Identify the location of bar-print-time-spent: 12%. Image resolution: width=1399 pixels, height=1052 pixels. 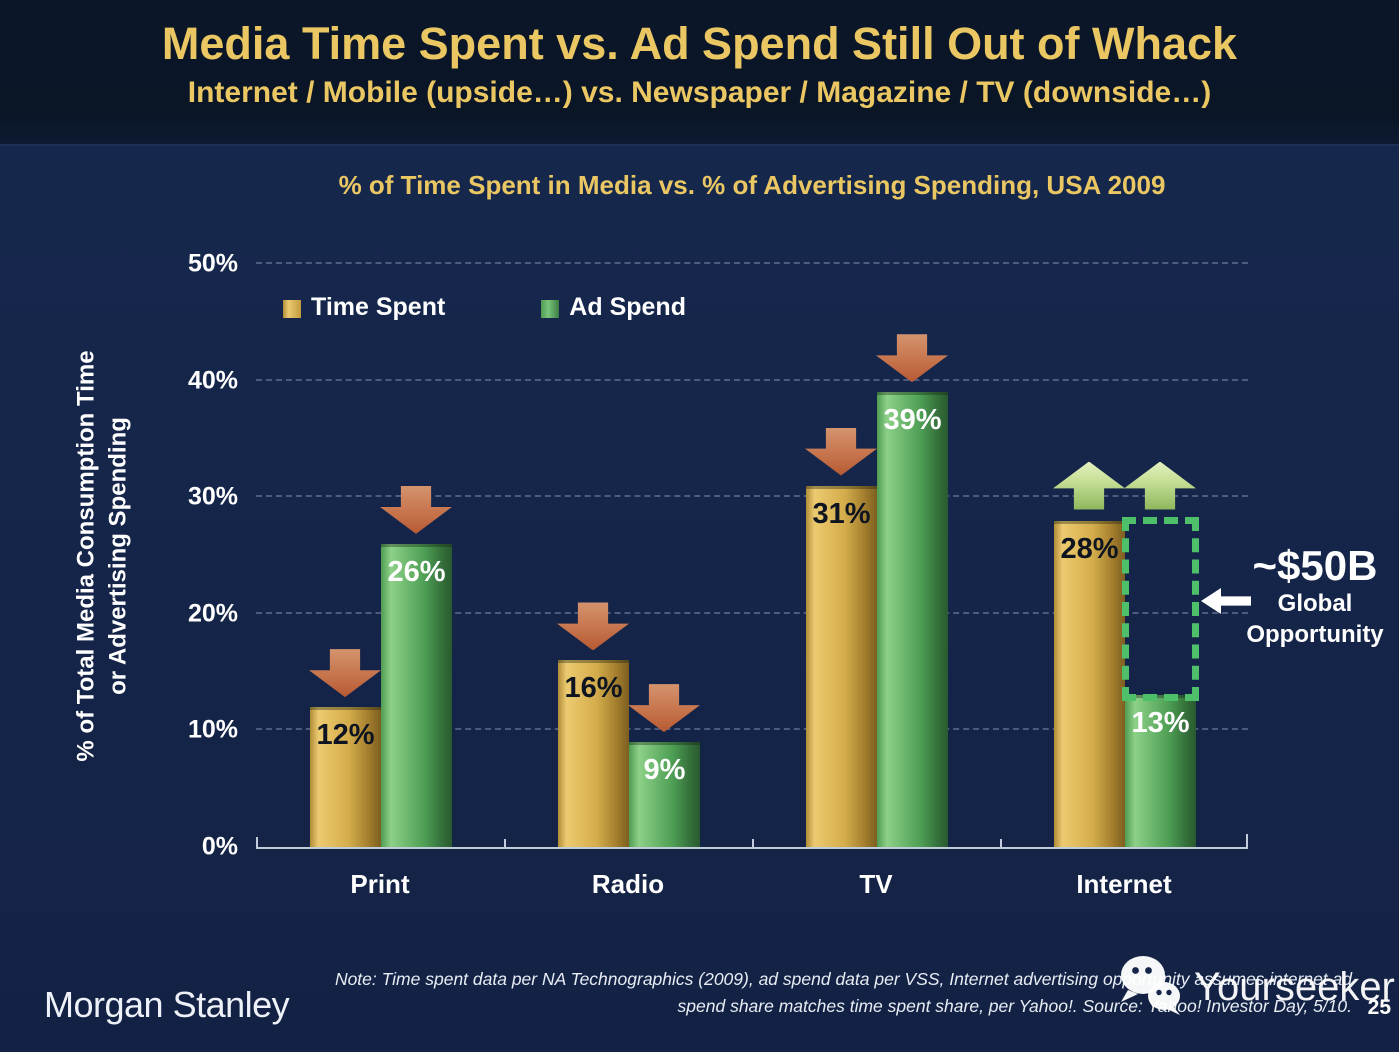
(345, 777).